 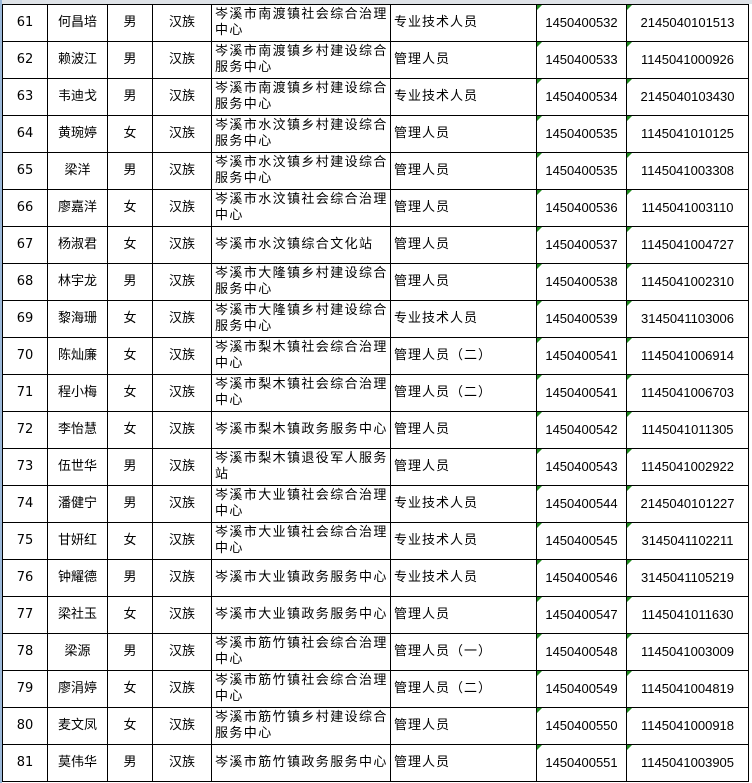 What do you see at coordinates (687, 282) in the screenshot?
I see `exam-number-cell: 1145041002310` at bounding box center [687, 282].